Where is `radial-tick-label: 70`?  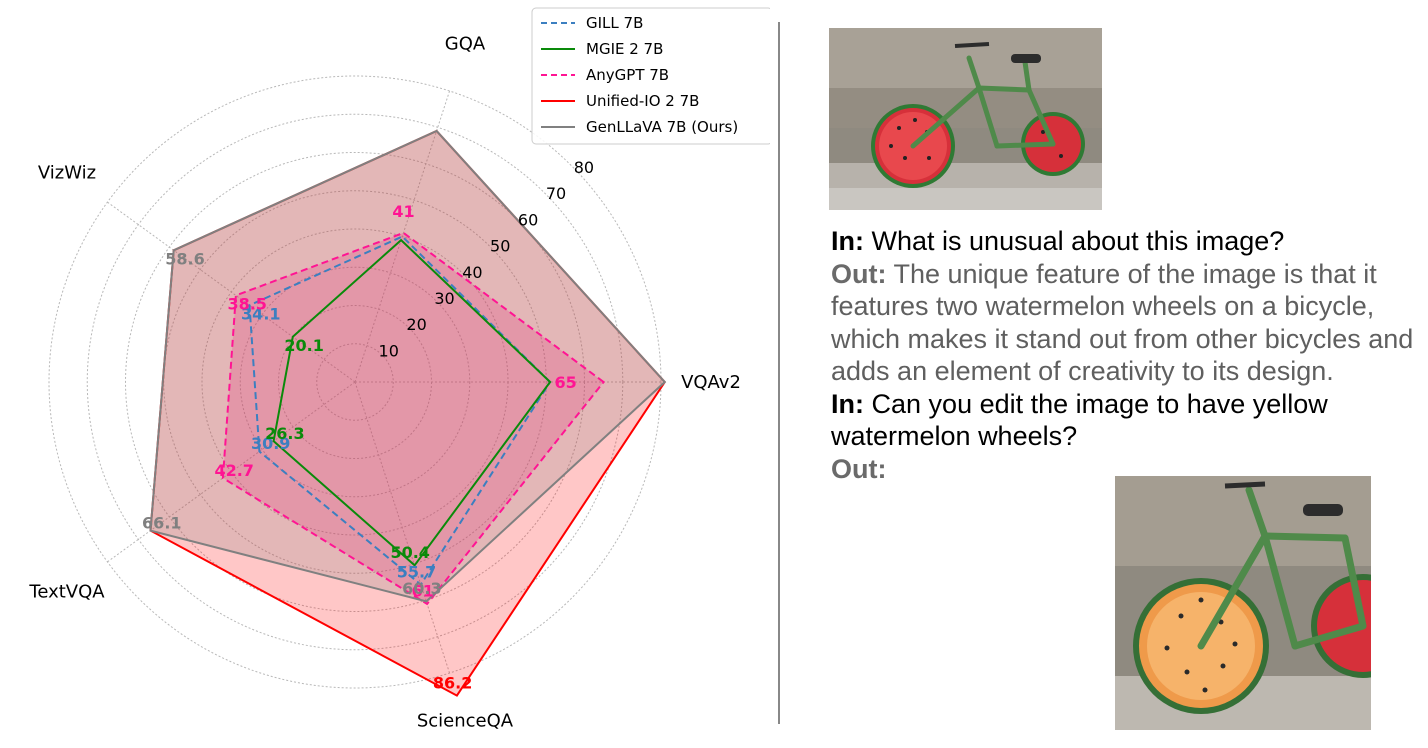
radial-tick-label: 70 is located at coordinates (556, 193).